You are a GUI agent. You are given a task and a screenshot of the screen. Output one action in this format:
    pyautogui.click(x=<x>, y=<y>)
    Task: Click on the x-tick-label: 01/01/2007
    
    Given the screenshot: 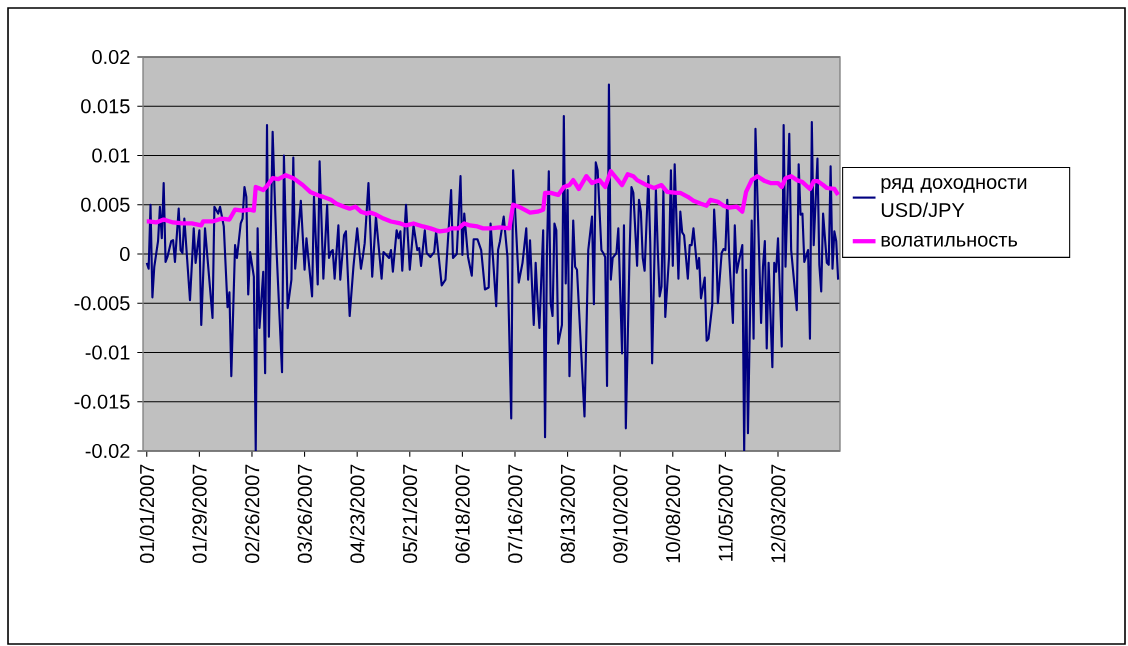 What is the action you would take?
    pyautogui.click(x=147, y=513)
    